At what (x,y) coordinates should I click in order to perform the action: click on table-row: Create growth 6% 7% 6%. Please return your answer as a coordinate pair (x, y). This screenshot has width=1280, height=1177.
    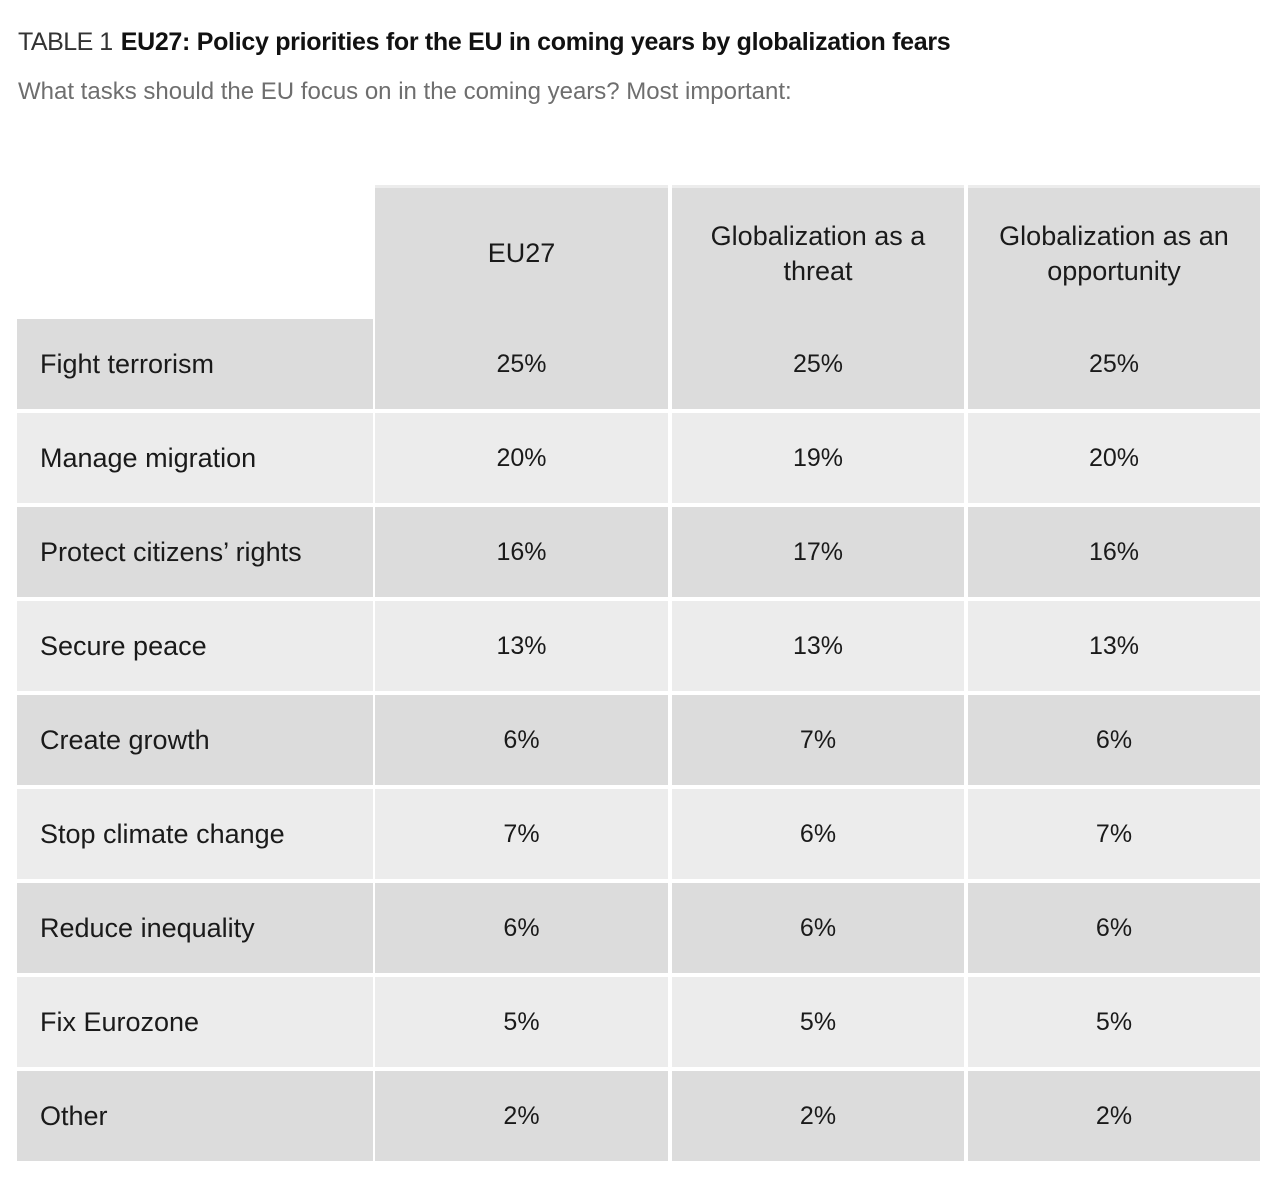
    Looking at the image, I should click on (640, 740).